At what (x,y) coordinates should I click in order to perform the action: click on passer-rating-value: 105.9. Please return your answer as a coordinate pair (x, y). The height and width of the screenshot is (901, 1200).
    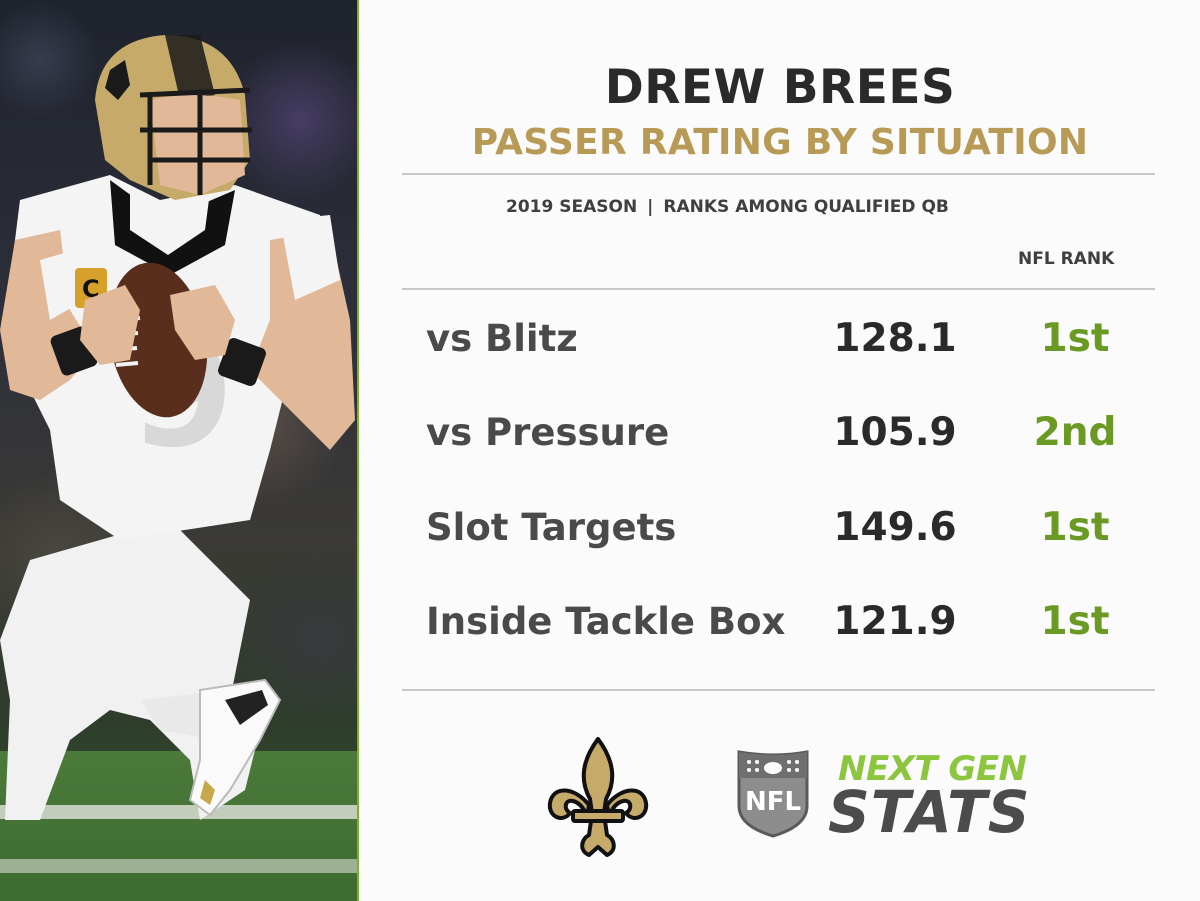
    Looking at the image, I should click on (895, 432).